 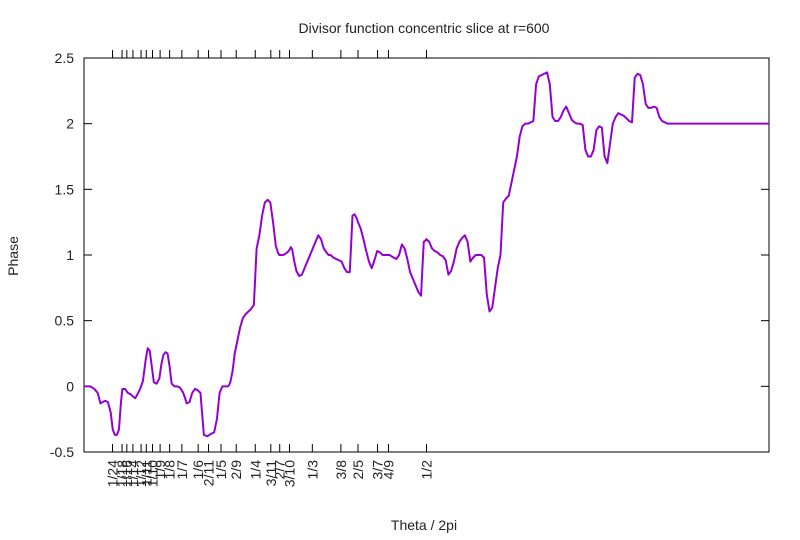 I want to click on y-tick-label: -0.5, so click(x=62, y=452).